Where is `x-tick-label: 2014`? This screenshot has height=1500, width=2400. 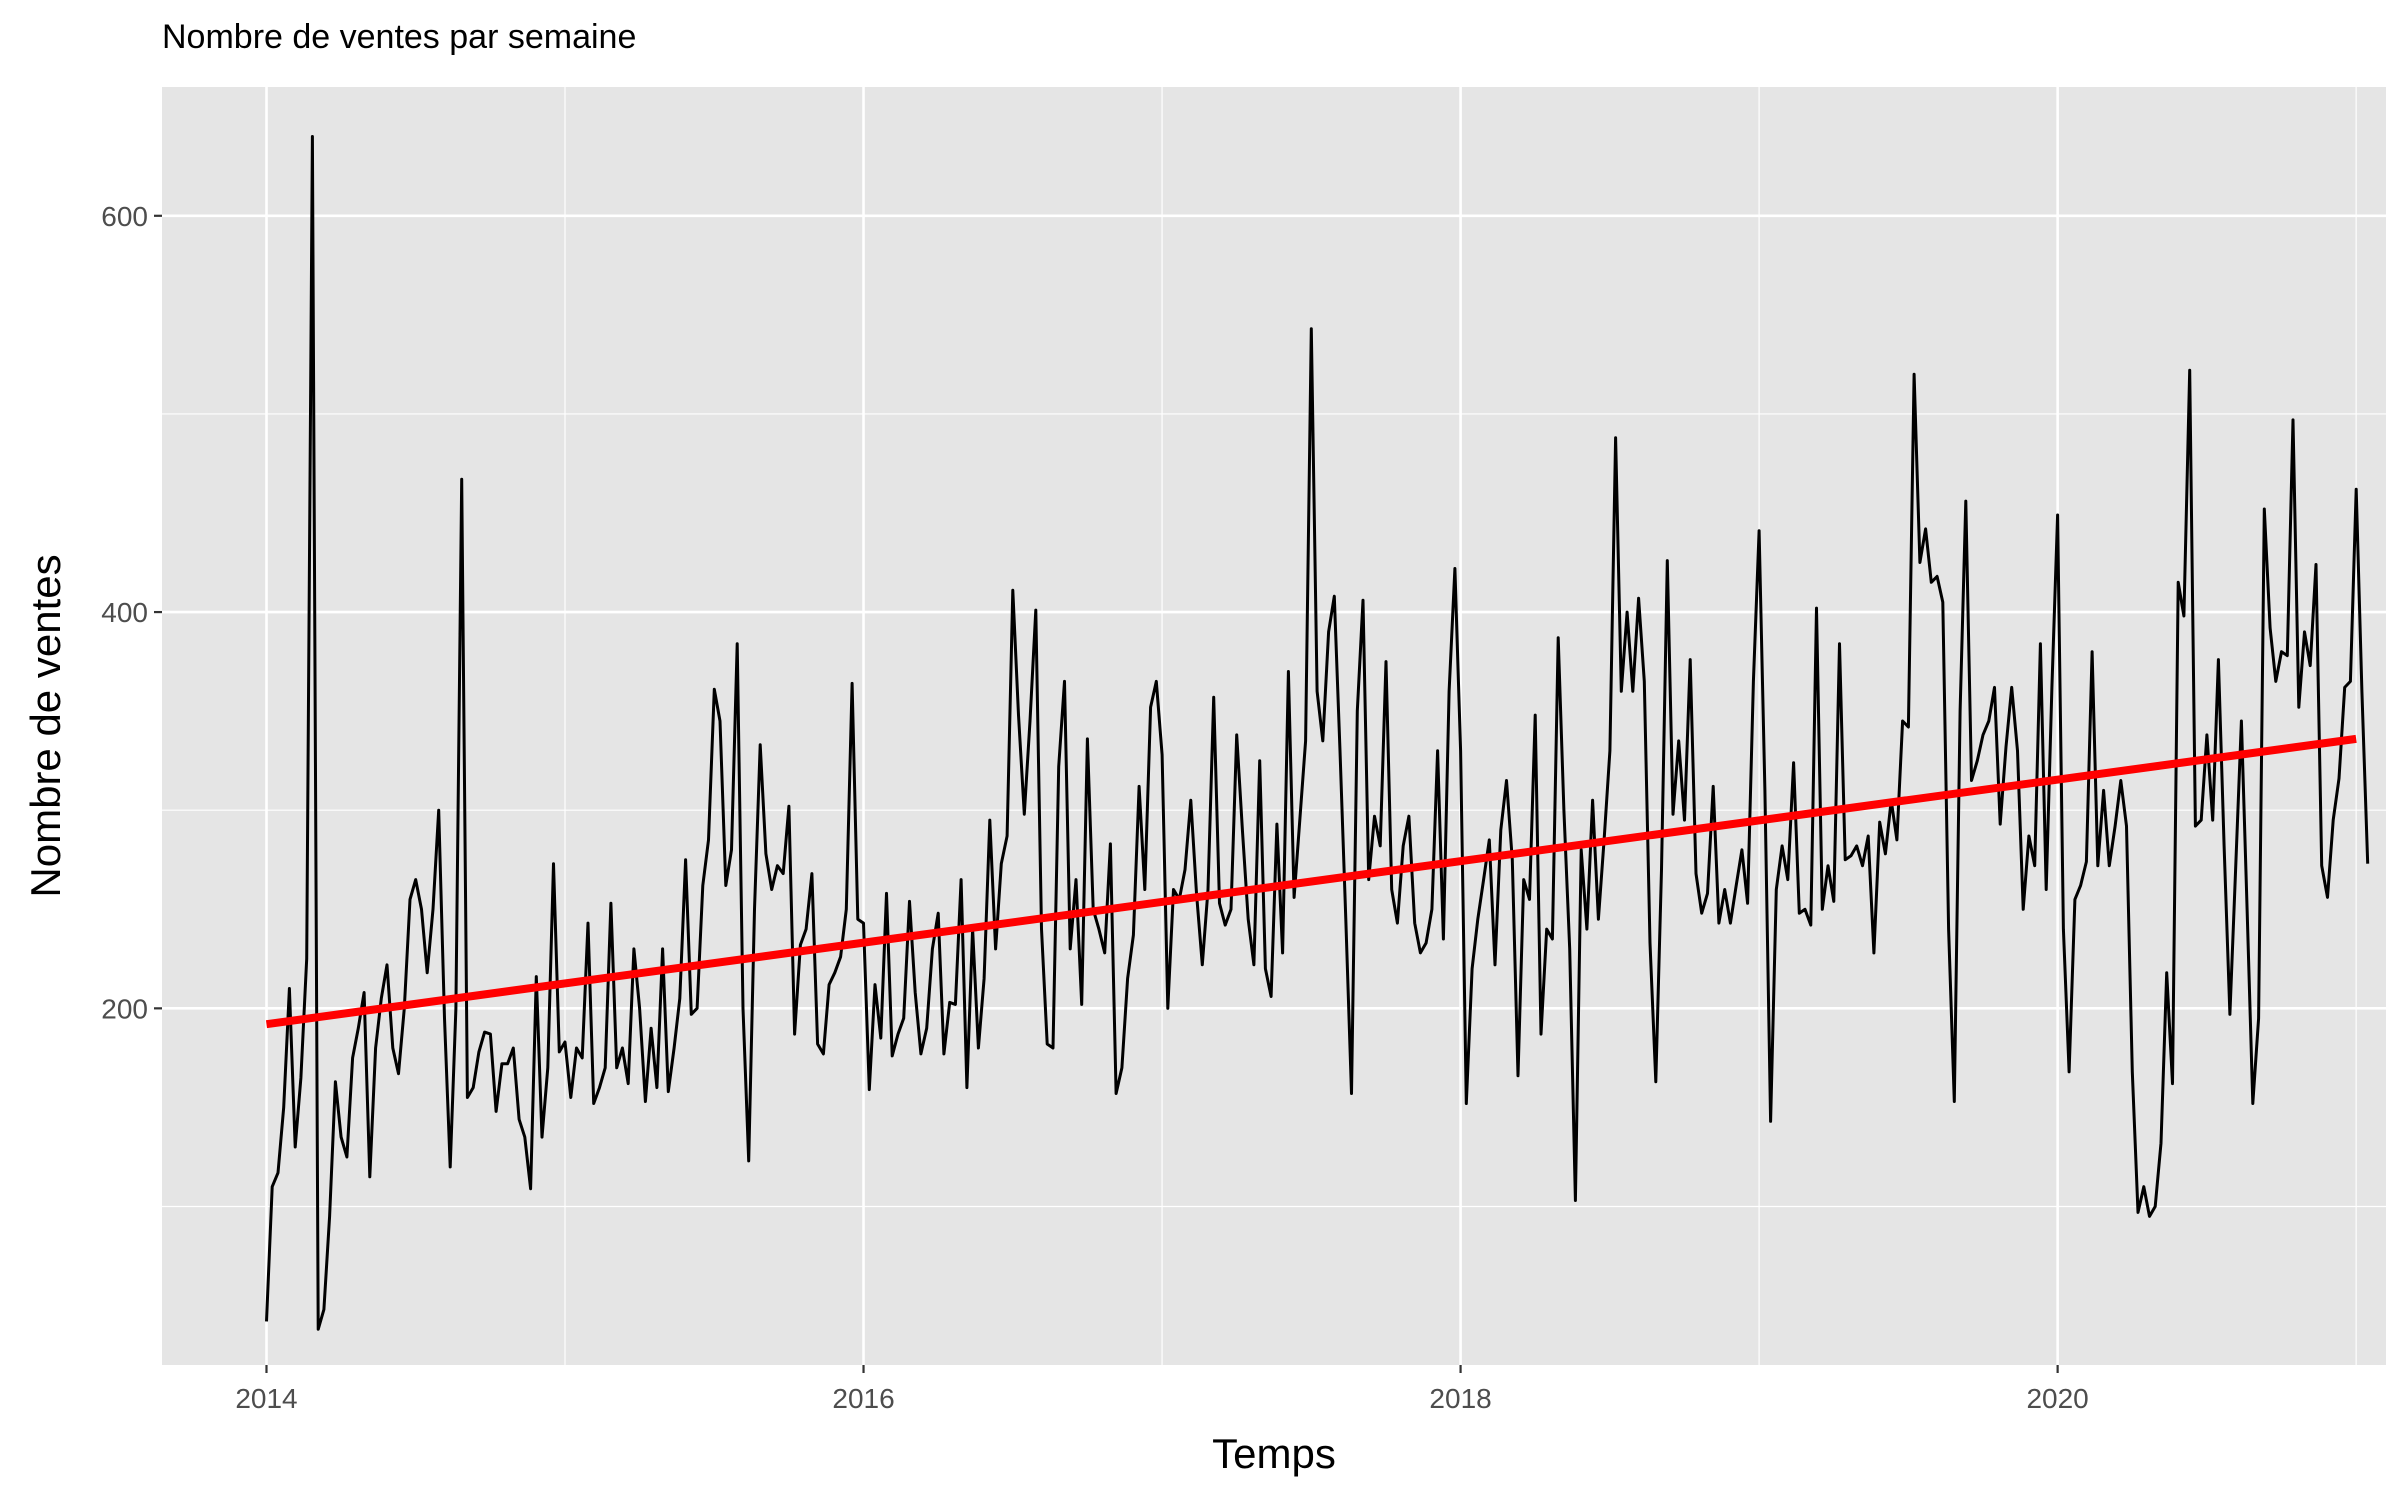
x-tick-label: 2014 is located at coordinates (266, 1398).